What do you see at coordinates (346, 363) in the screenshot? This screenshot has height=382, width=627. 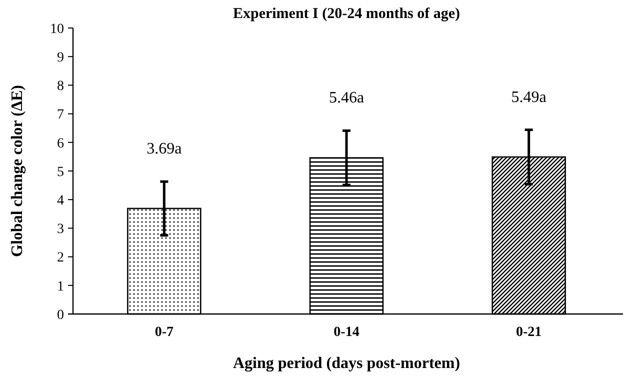 I see `x-axis-title: Aging period (days post-mortem)` at bounding box center [346, 363].